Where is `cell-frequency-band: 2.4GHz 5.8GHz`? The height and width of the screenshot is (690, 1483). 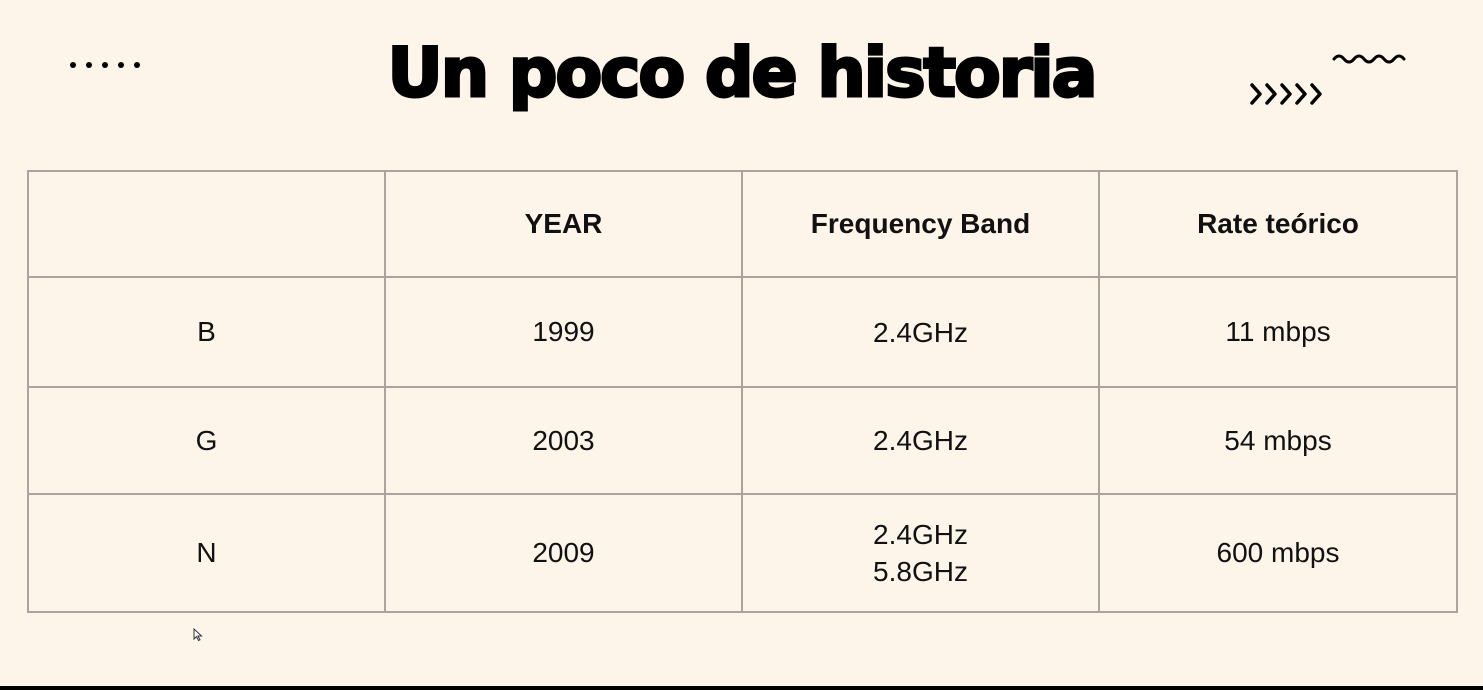
cell-frequency-band: 2.4GHz 5.8GHz is located at coordinates (920, 553).